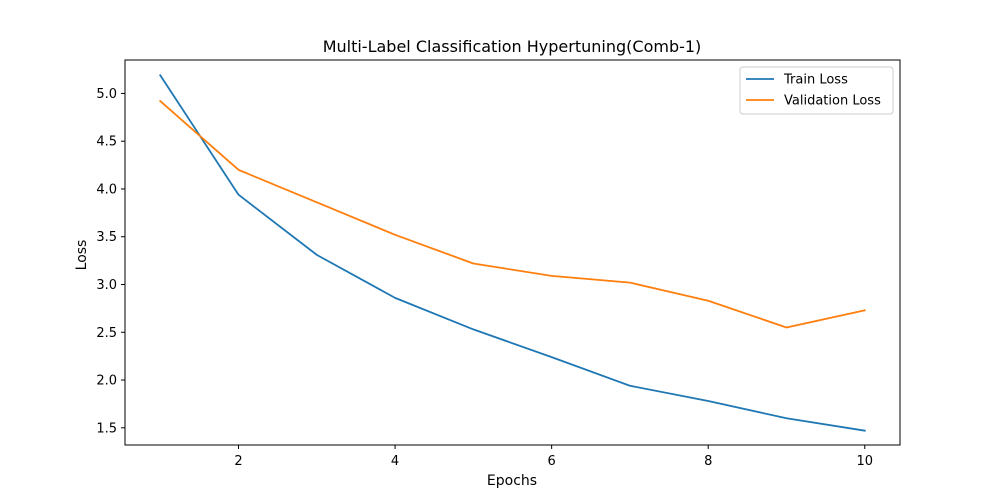 This screenshot has width=1000, height=500. I want to click on y-axis: 1.5 2.0 2.5 3.0 3.5 4.0 4.5 5.0, so click(110, 261).